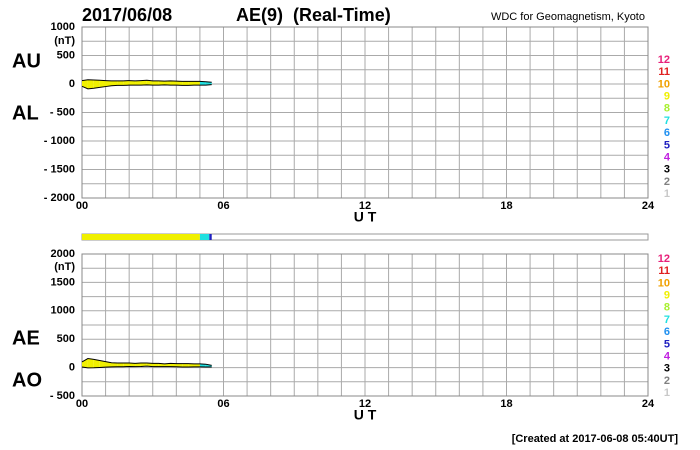 Image resolution: width=700 pixels, height=450 pixels. What do you see at coordinates (59, 141) in the screenshot?
I see `y-tick-label: - 1000` at bounding box center [59, 141].